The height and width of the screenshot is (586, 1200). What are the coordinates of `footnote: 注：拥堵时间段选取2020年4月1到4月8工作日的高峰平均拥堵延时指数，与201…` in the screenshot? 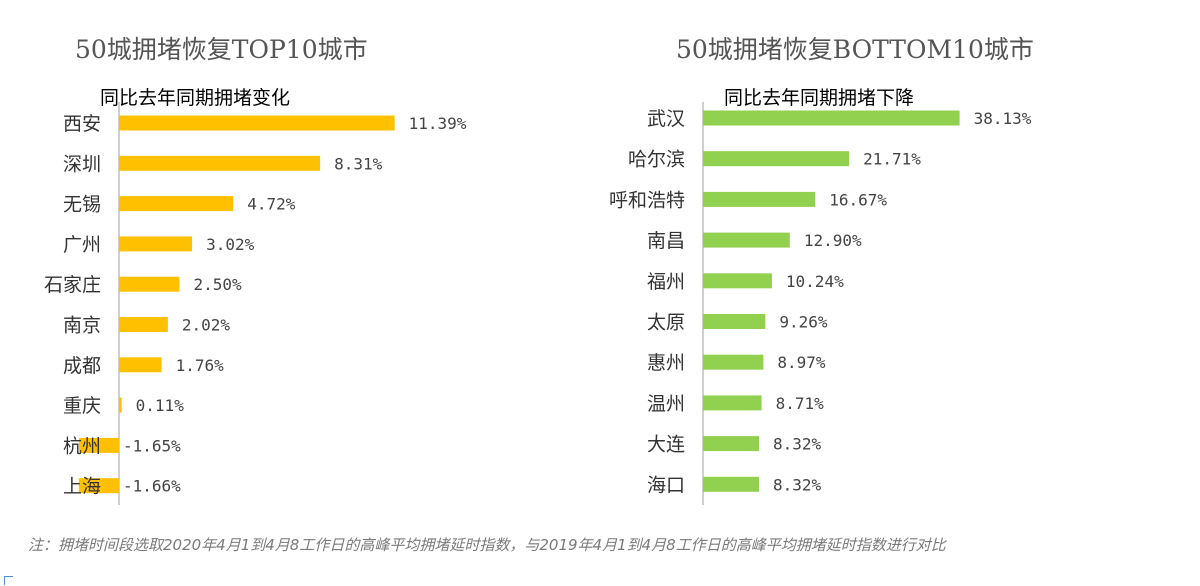 It's located at (487, 545).